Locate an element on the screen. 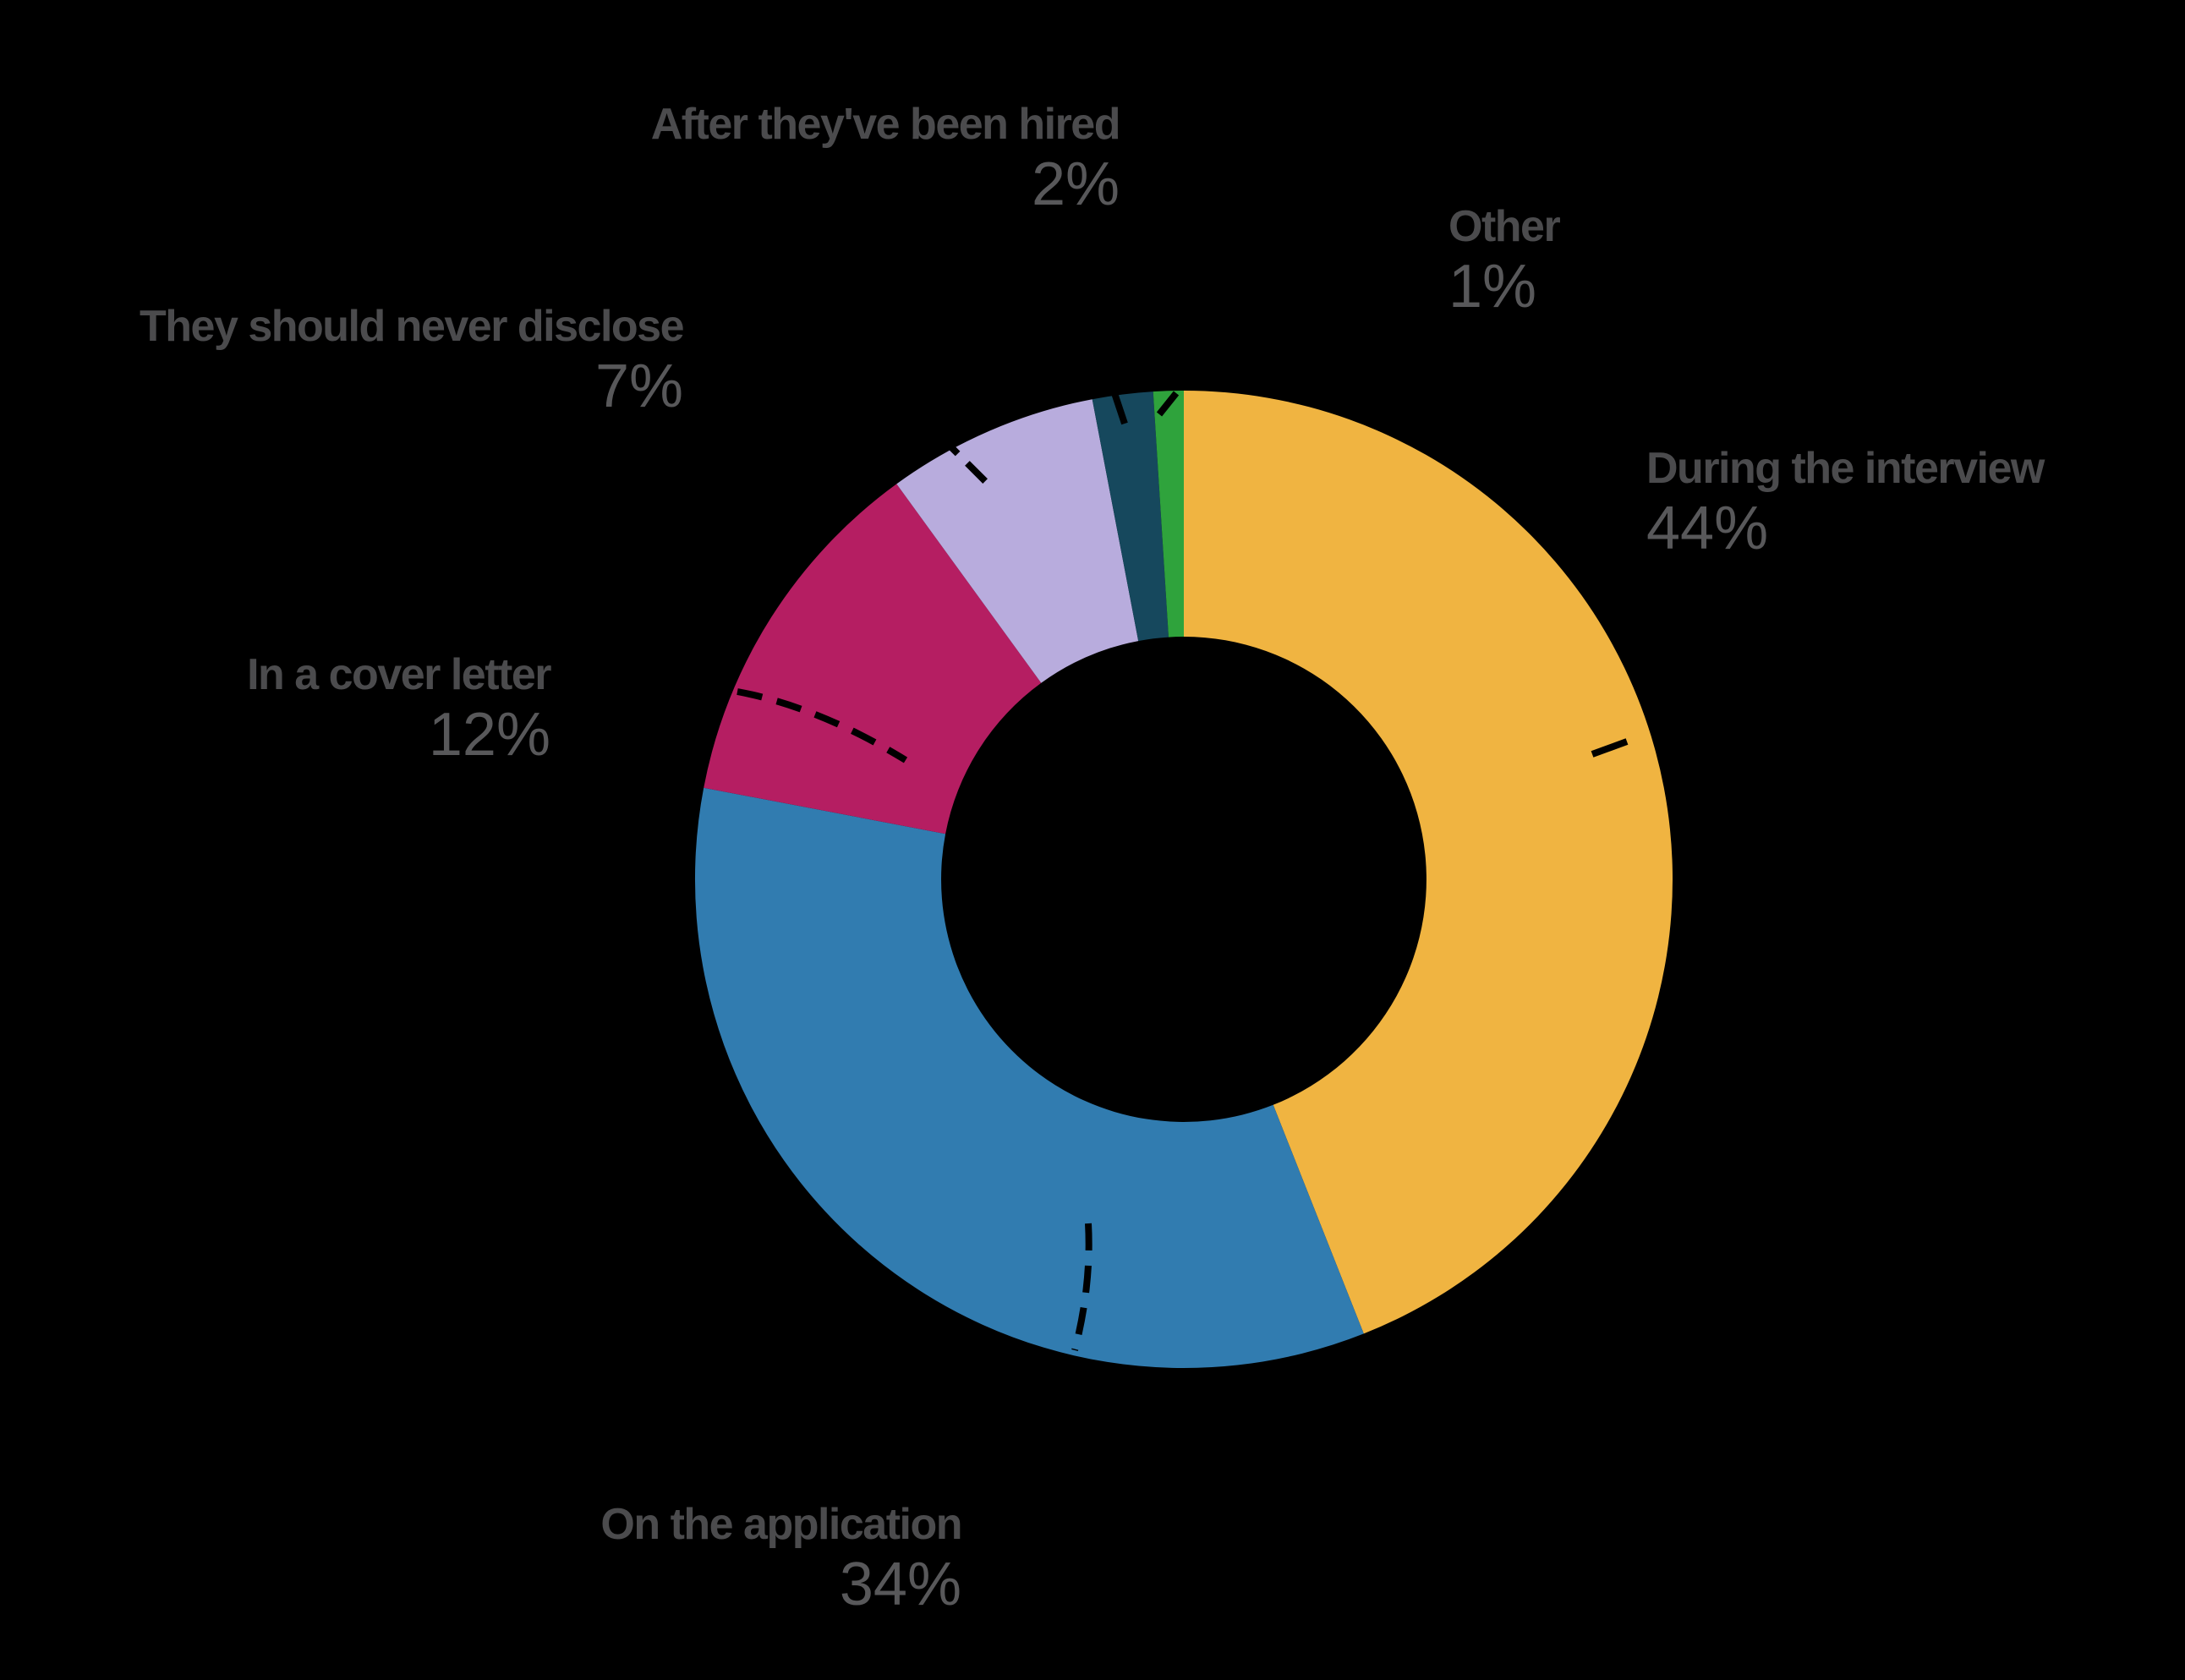 This screenshot has height=1680, width=2185. callout-label: They should never disclose is located at coordinates (412, 326).